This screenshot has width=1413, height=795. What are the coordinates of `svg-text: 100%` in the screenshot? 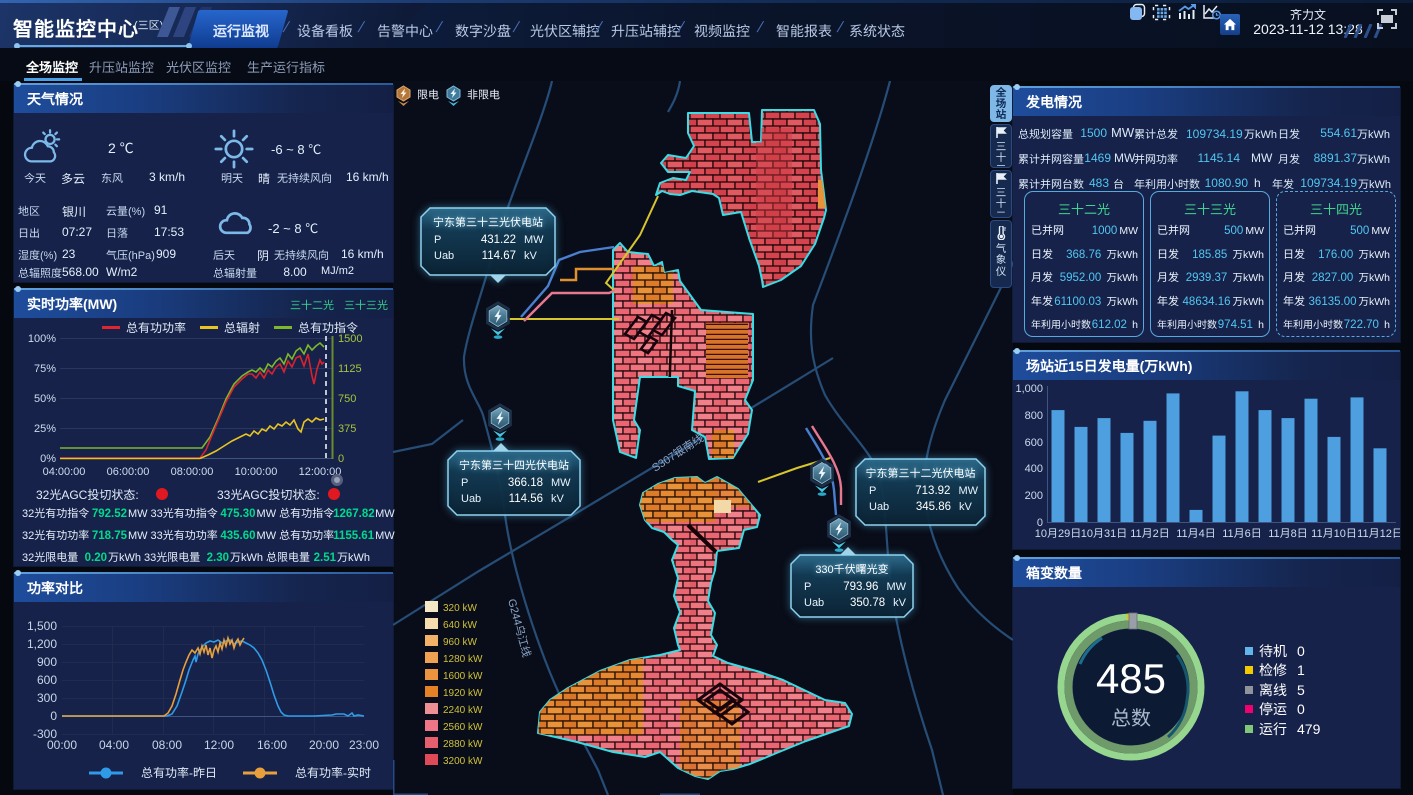 It's located at (42, 339).